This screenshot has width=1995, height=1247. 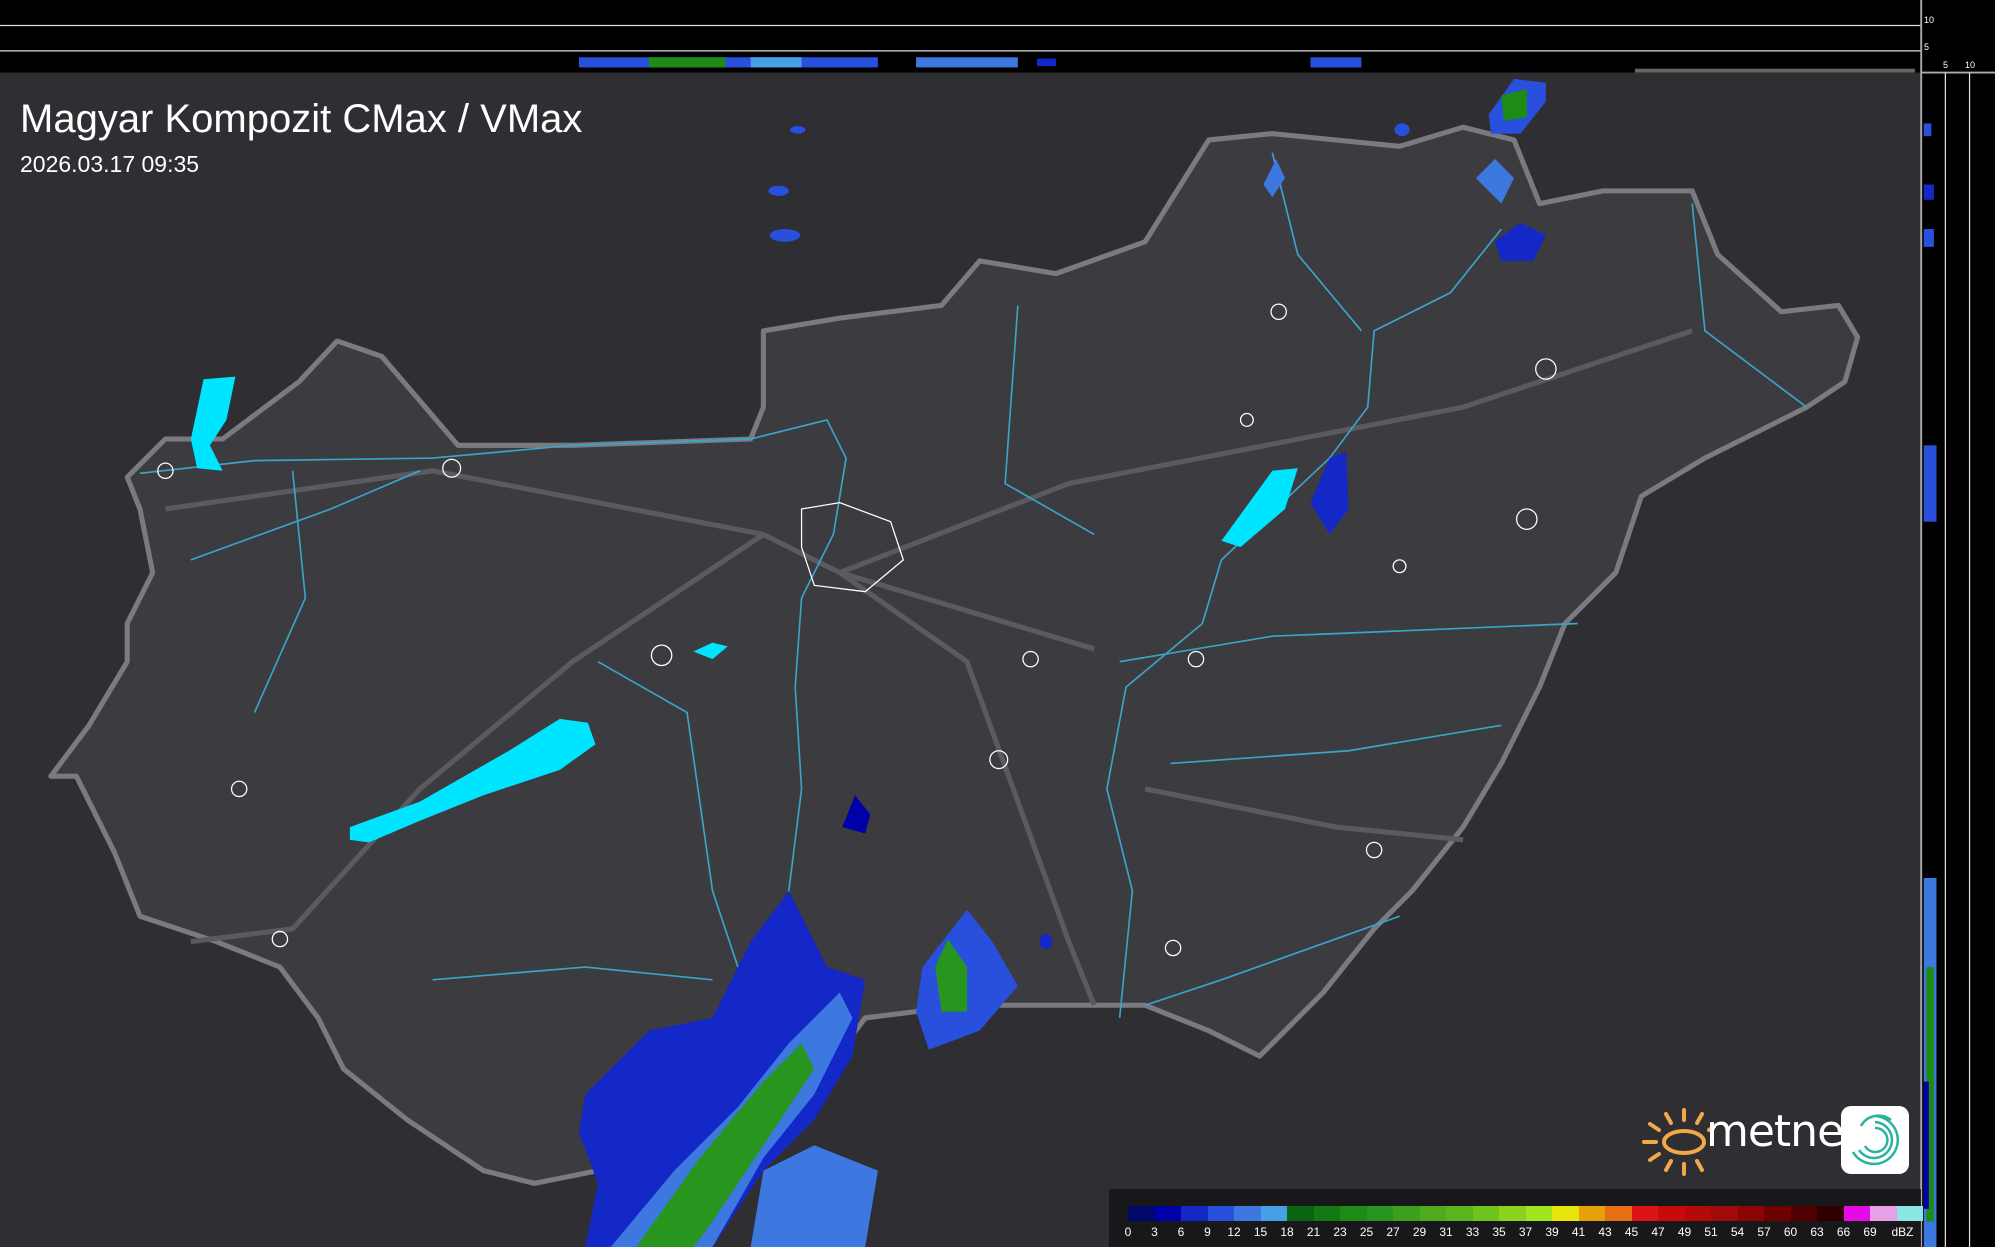 I want to click on bottom-axis-label-10: 10, so click(x=1970, y=65).